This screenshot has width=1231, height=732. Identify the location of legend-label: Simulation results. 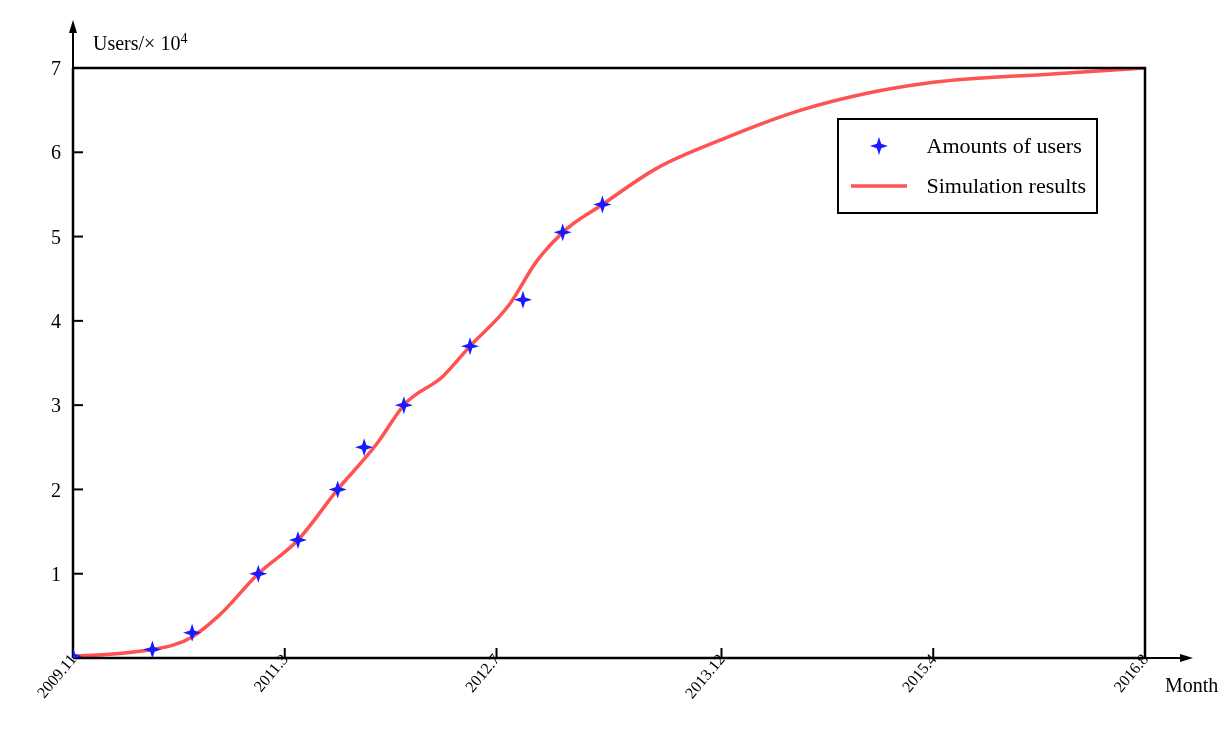
(1006, 186).